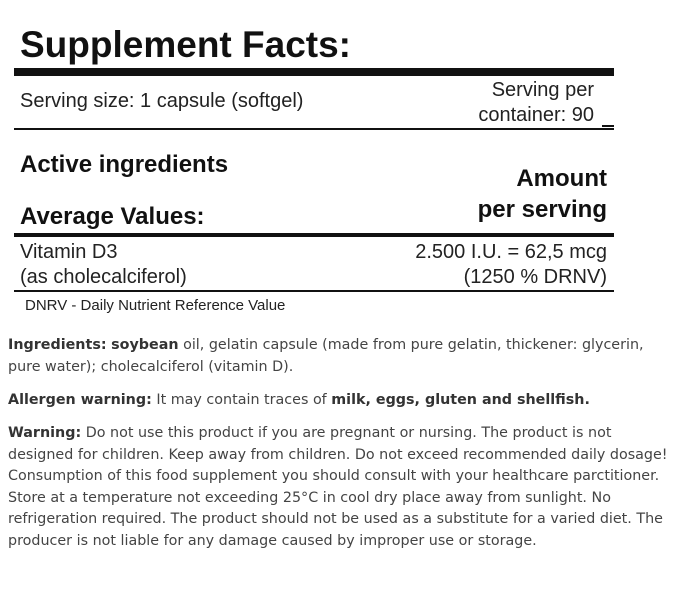  I want to click on ingredient-amount: 2.500 I.U. = 62,5 mcg (1250 % DRNV), so click(511, 265).